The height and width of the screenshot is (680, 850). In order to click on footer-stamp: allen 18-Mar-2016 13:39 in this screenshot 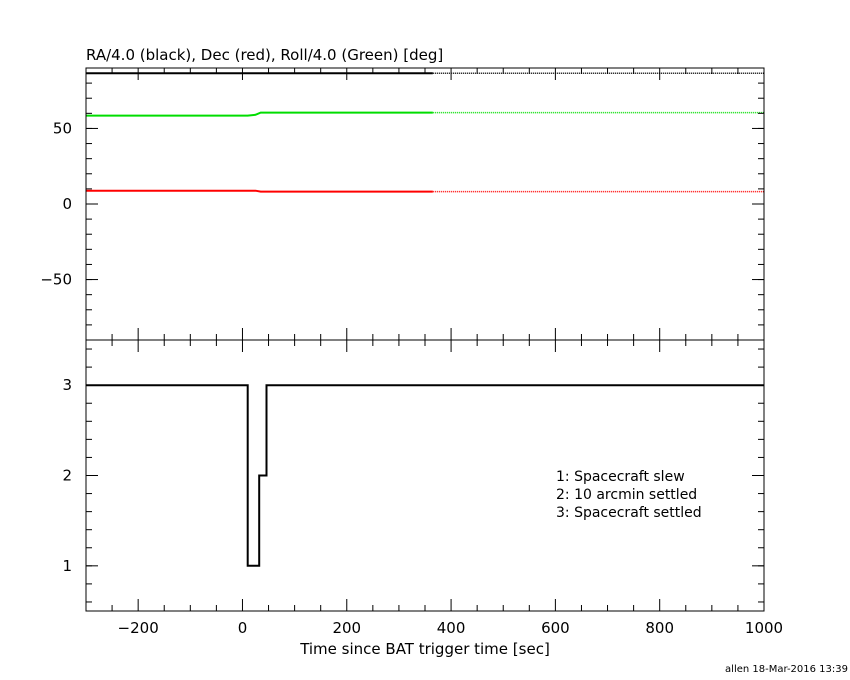, I will do `click(786, 669)`.